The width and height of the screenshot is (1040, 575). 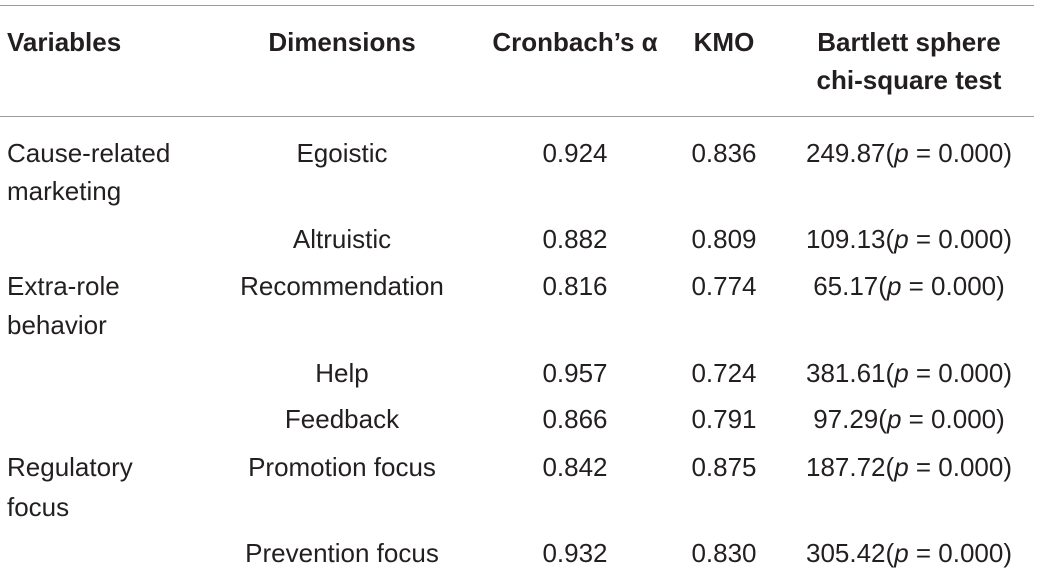 What do you see at coordinates (342, 286) in the screenshot?
I see `row-dimension: Recommendation` at bounding box center [342, 286].